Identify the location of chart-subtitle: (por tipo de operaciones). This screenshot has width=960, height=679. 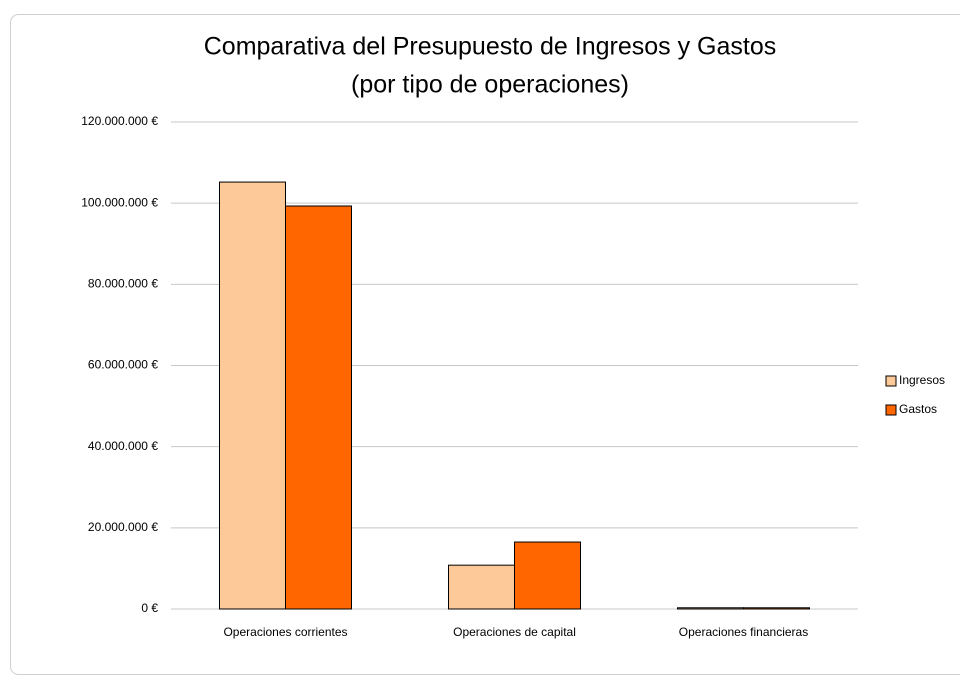
(490, 85).